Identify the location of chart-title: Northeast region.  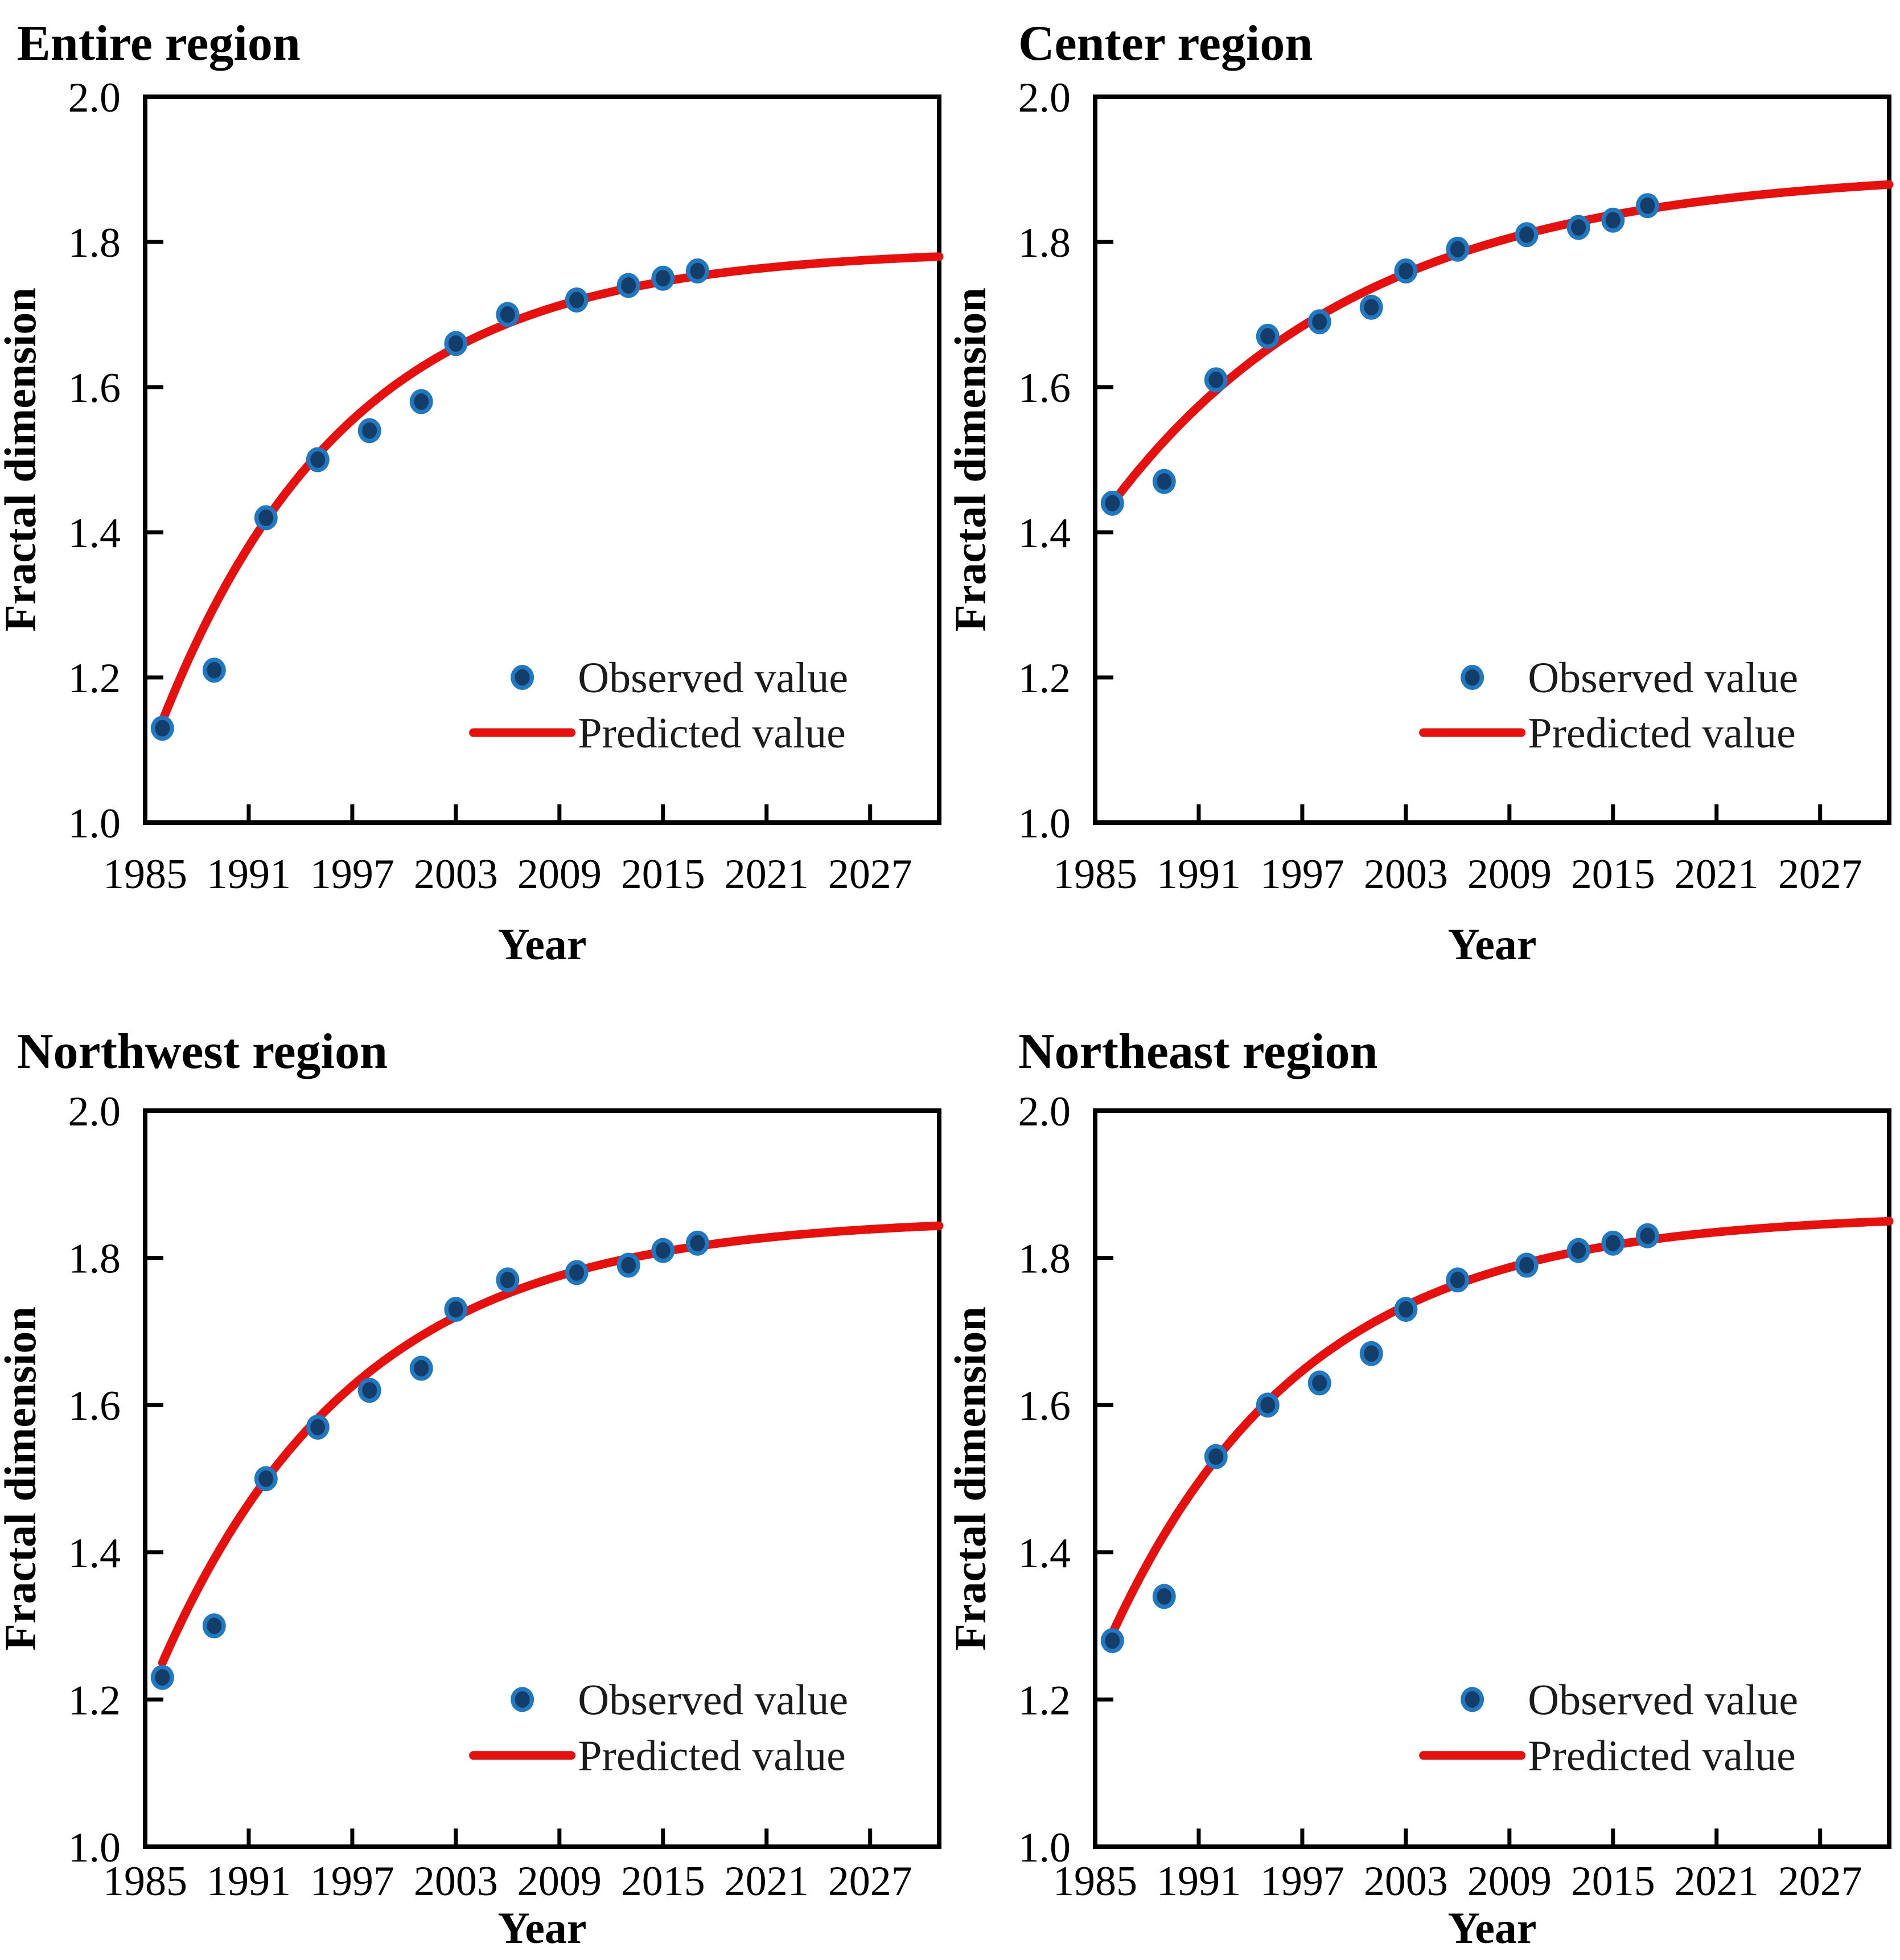
(1197, 1051).